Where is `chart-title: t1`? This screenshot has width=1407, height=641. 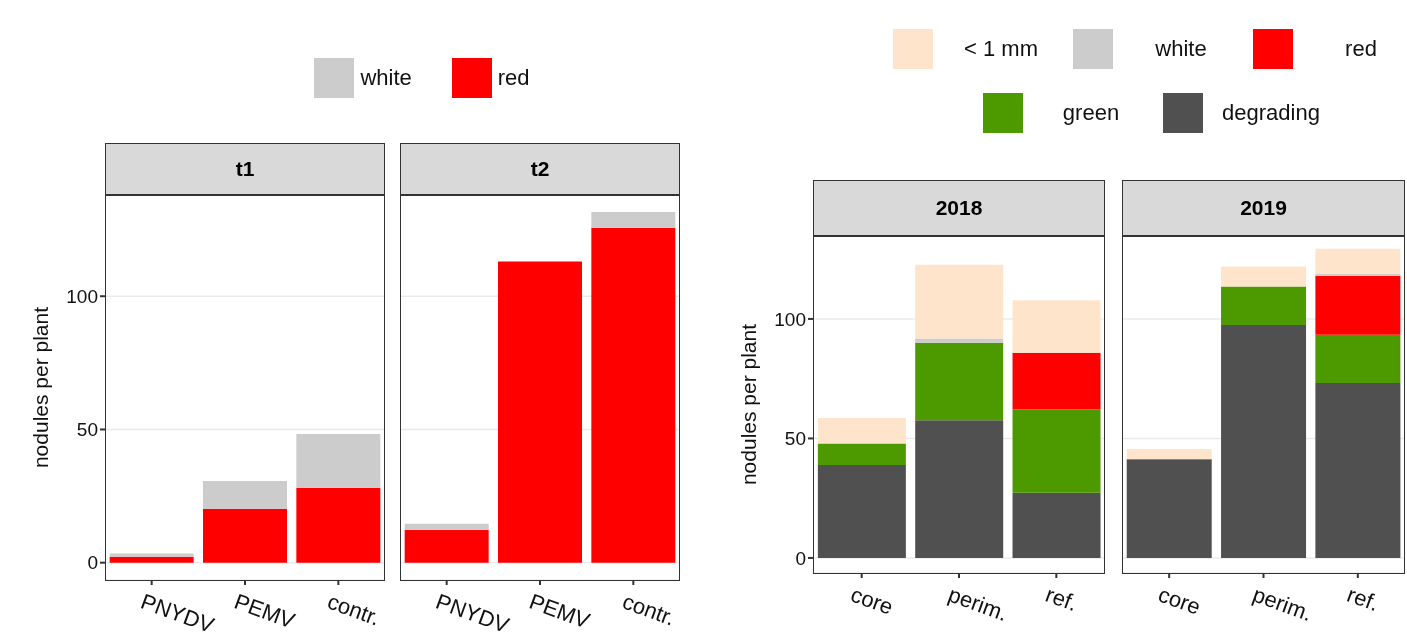
chart-title: t1 is located at coordinates (245, 169).